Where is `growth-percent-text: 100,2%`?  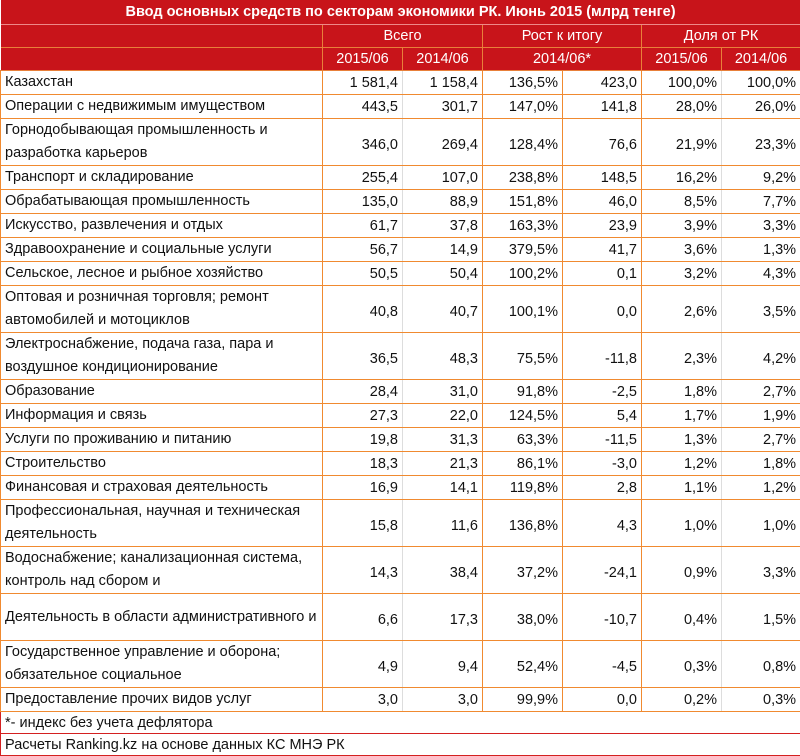
growth-percent-text: 100,2% is located at coordinates (533, 273).